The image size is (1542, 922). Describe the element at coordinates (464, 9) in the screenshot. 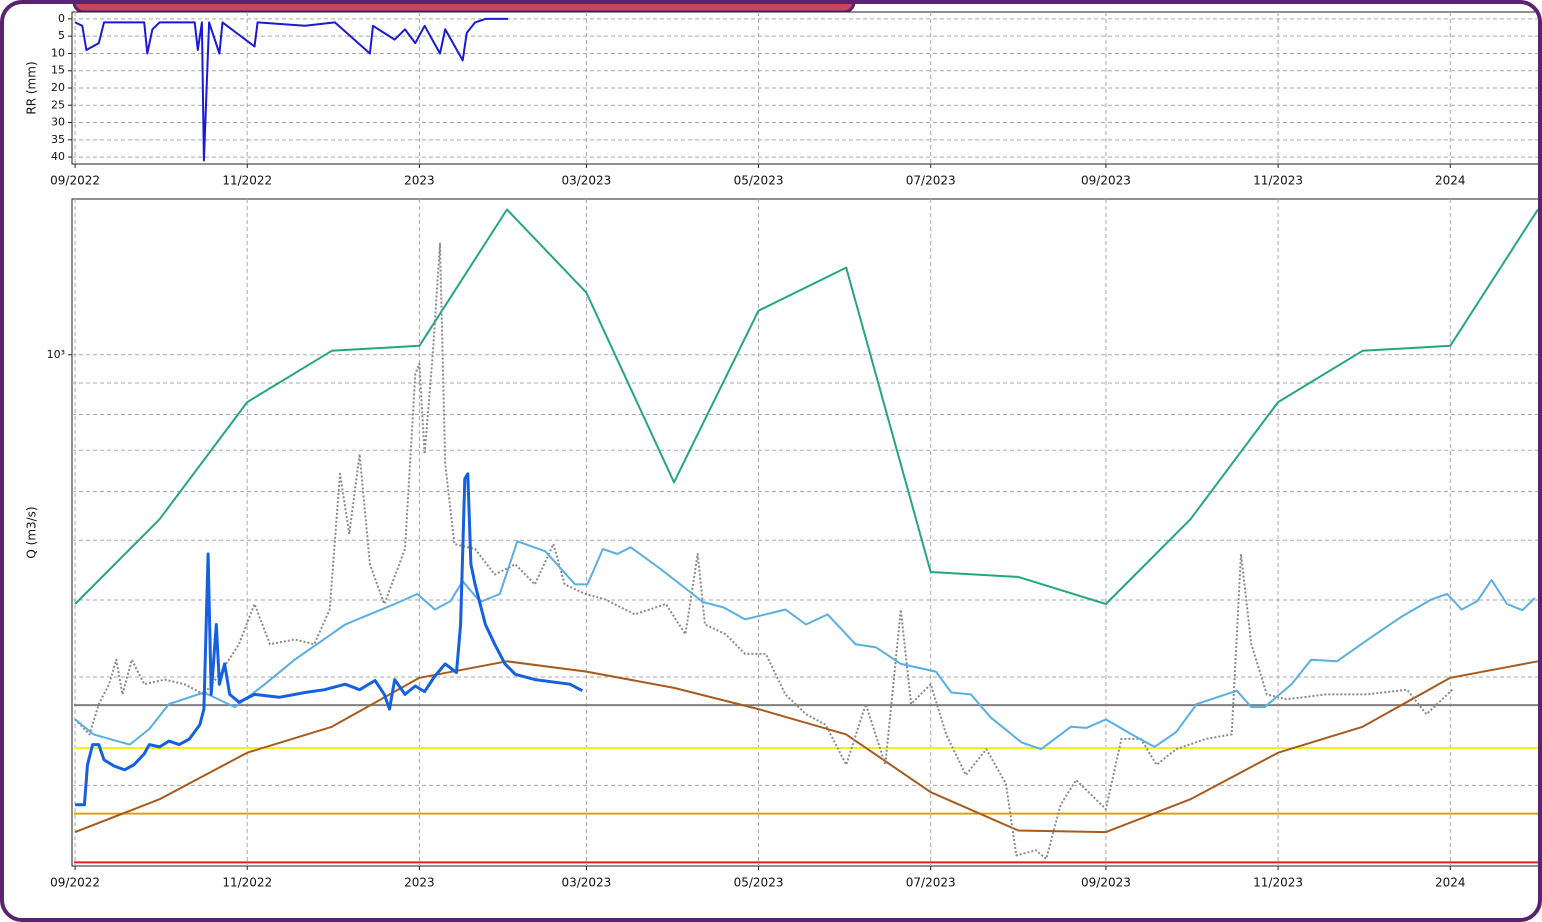

I see `top-tab` at that location.